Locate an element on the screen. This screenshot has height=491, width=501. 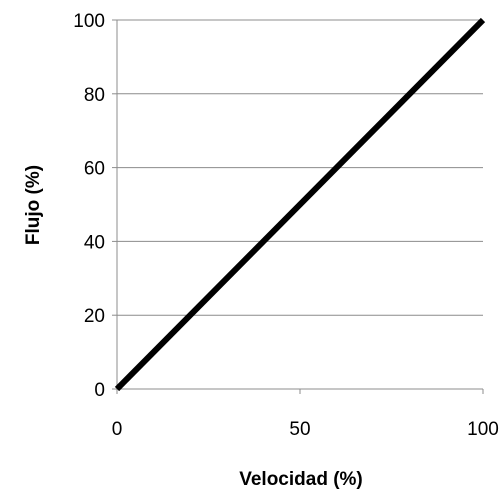
y-tick-label-40: 40 is located at coordinates (94, 242).